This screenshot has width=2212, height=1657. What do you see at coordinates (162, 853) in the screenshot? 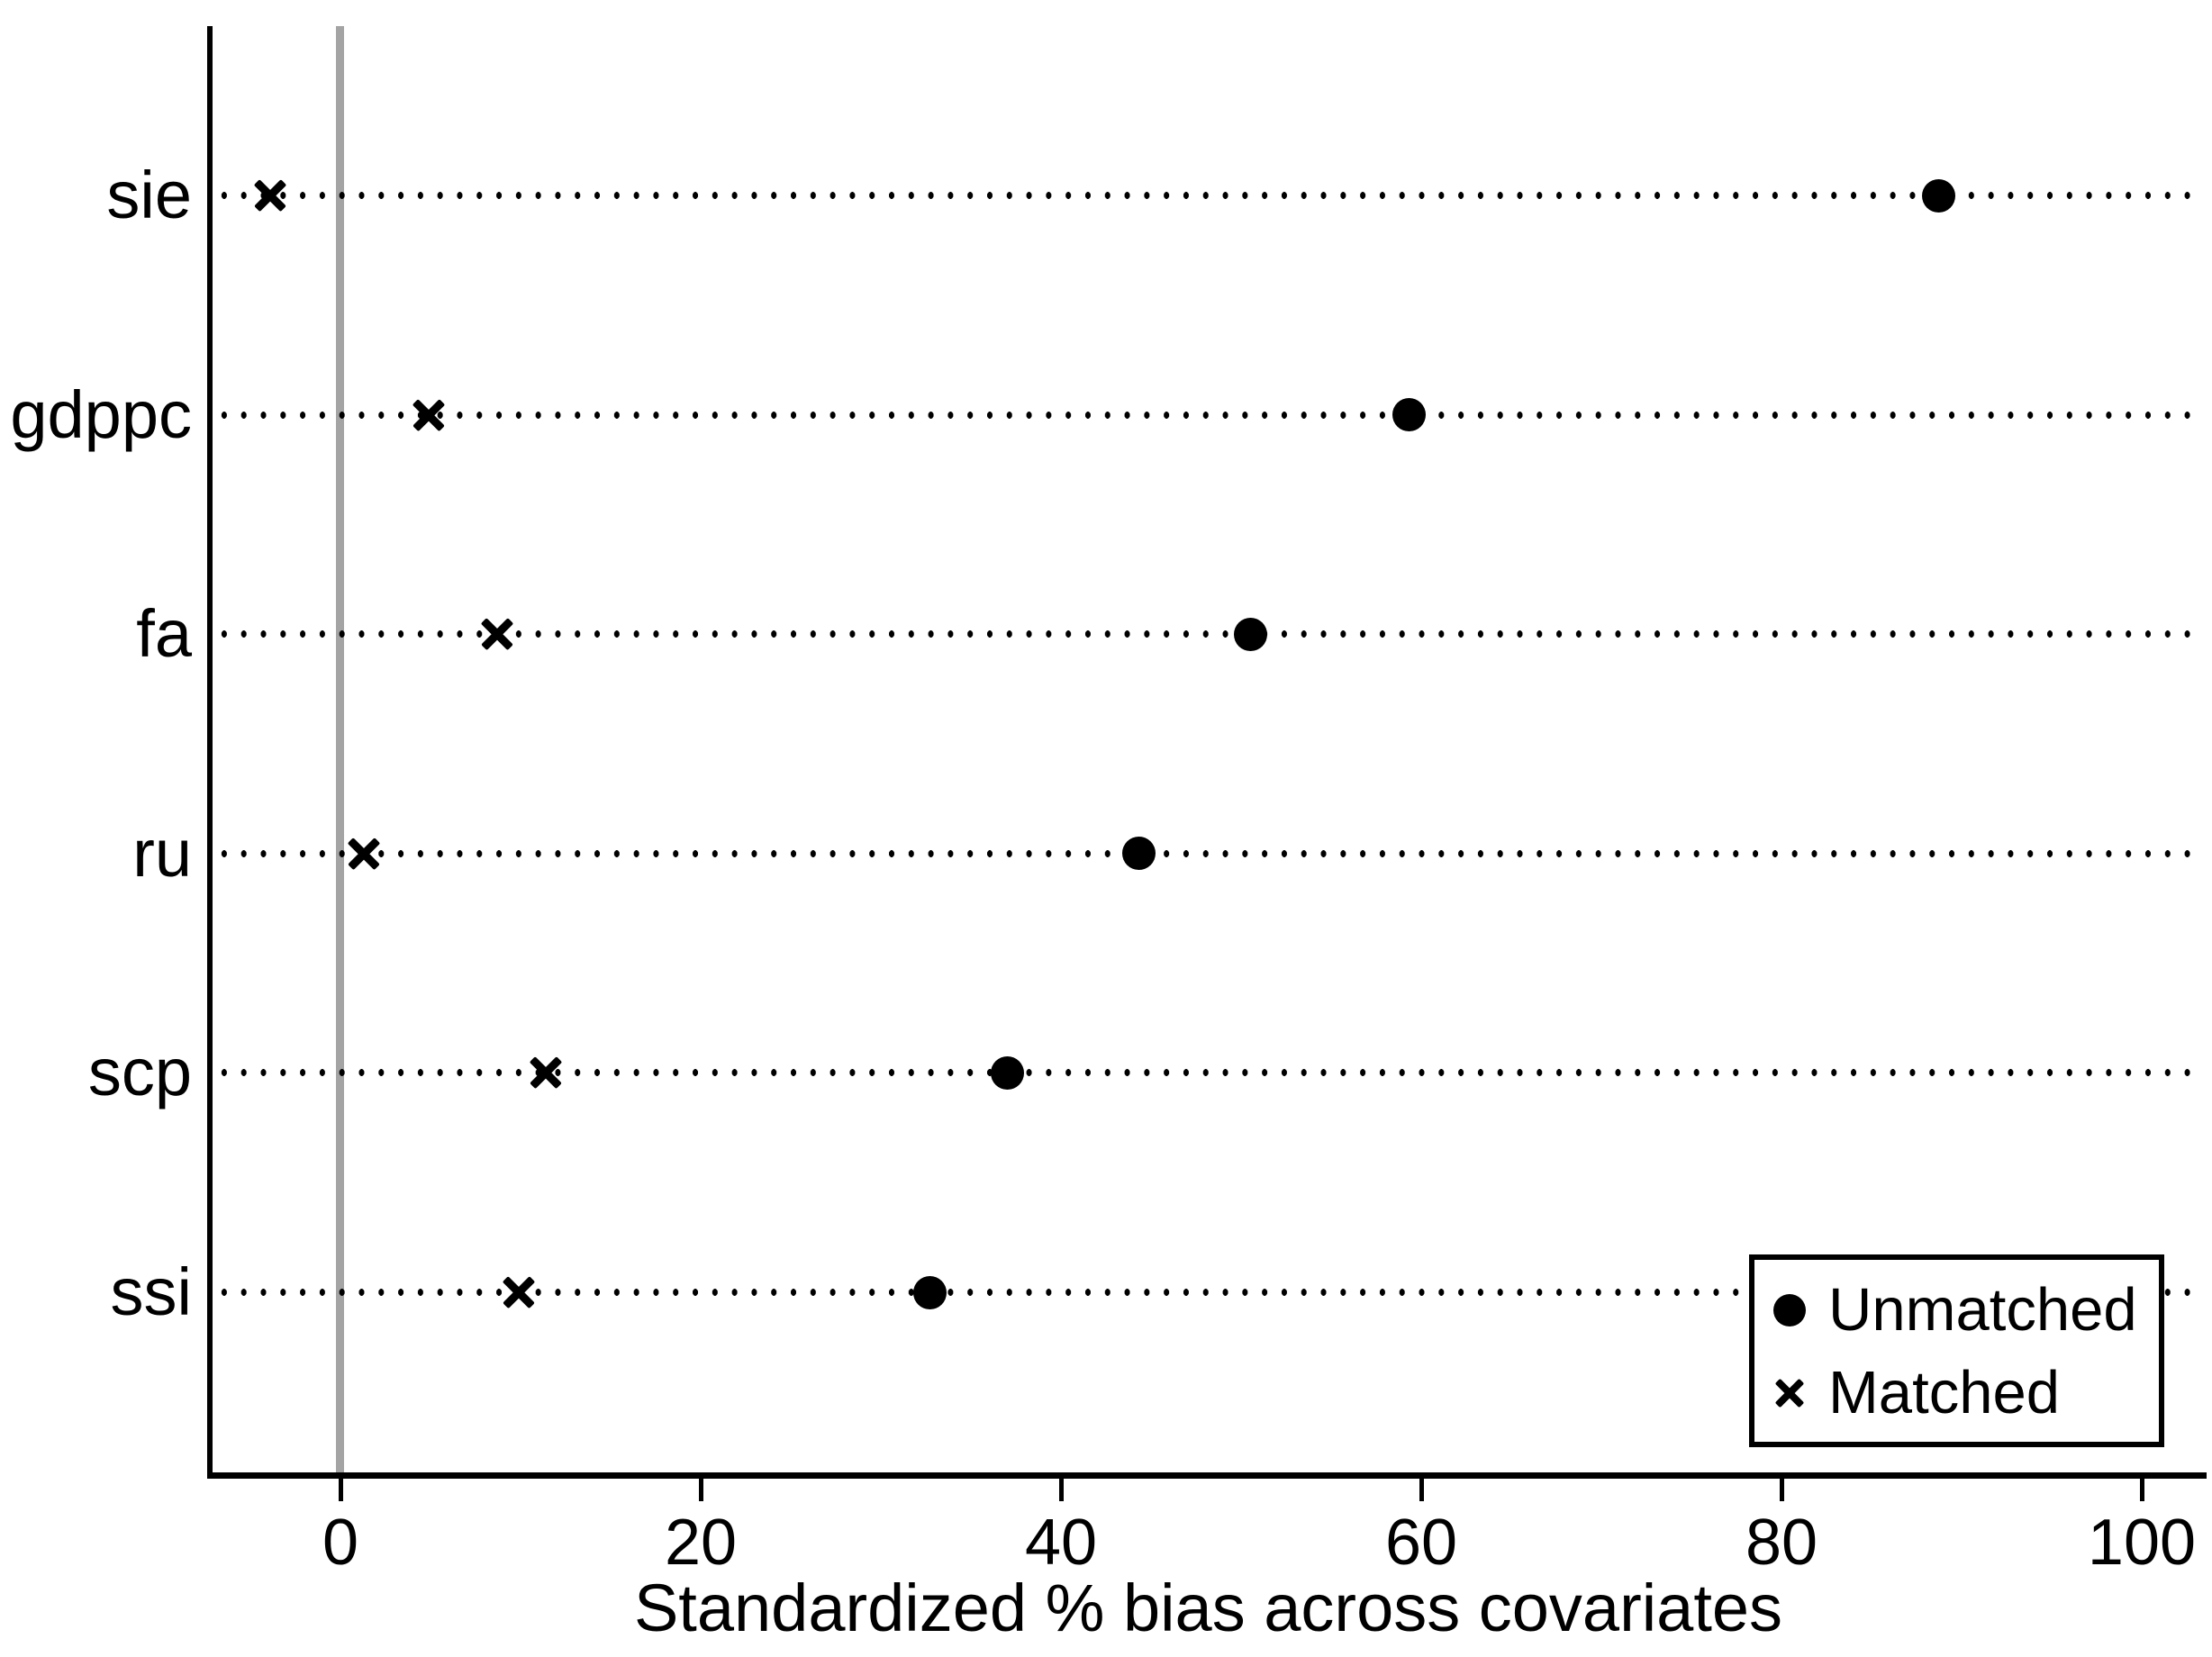
I see `y-category-label: ru` at bounding box center [162, 853].